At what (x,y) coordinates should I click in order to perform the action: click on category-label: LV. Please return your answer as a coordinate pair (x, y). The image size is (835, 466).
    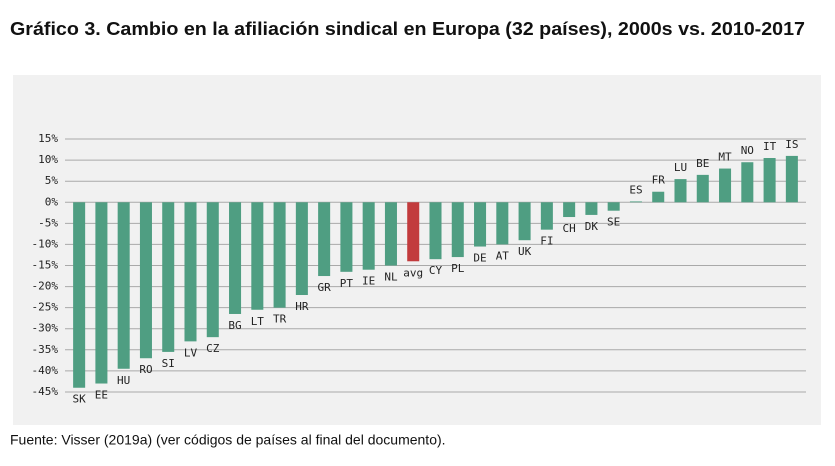
    Looking at the image, I should click on (191, 352).